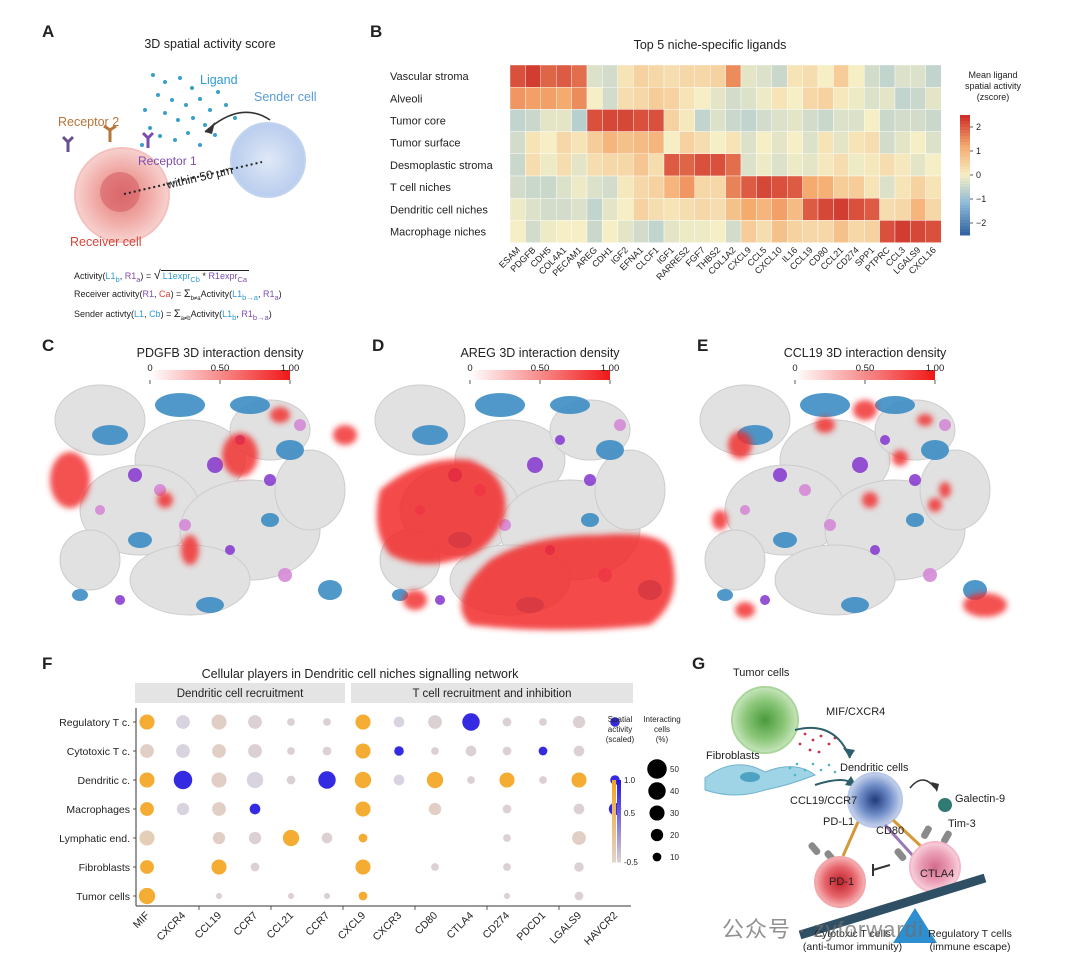 This screenshot has height=972, width=1080. I want to click on panel-d: 0 0.50 1.00 AREG 3D interaction density, so click(525, 490).